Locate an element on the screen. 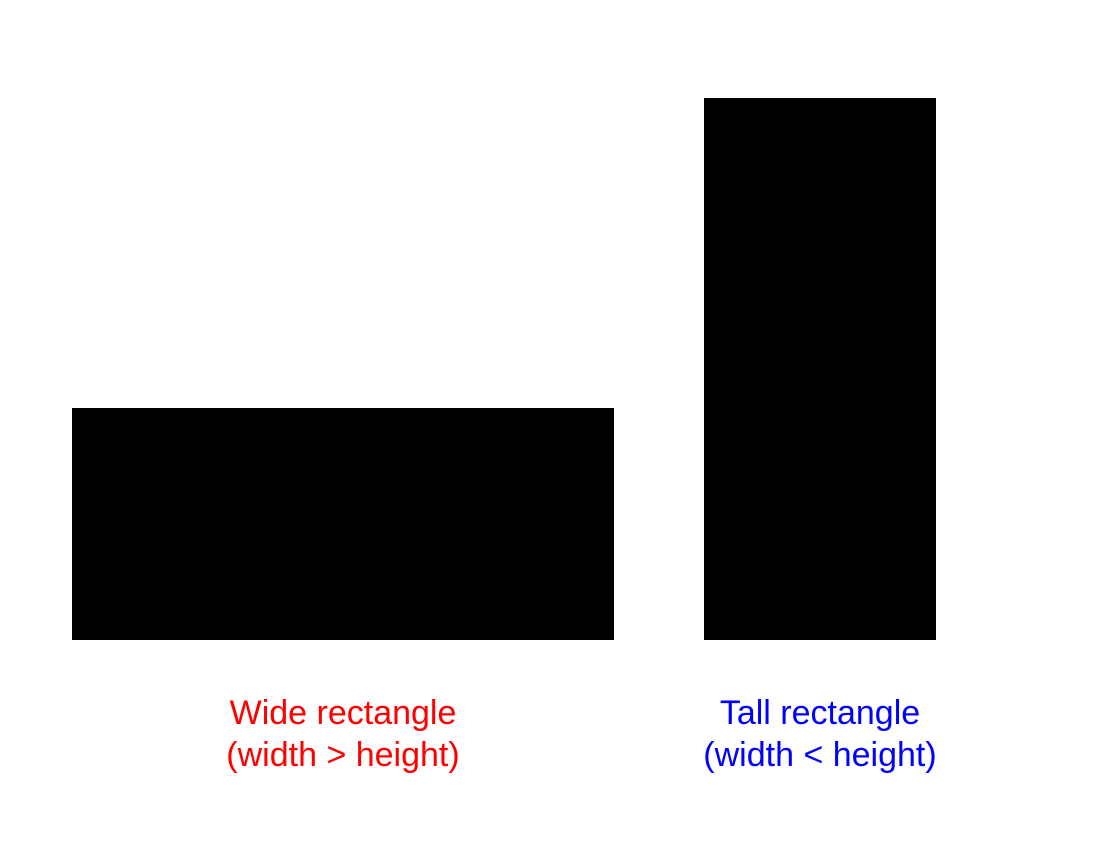  tall-rectangle-caption: Tall rectangle (width < height) is located at coordinates (820, 734).